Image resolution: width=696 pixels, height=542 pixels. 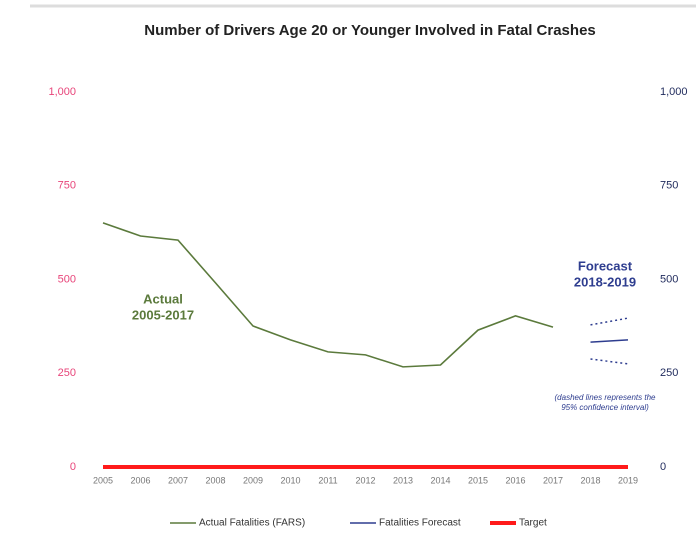 What do you see at coordinates (103, 480) in the screenshot?
I see `x-tick-label: 2005` at bounding box center [103, 480].